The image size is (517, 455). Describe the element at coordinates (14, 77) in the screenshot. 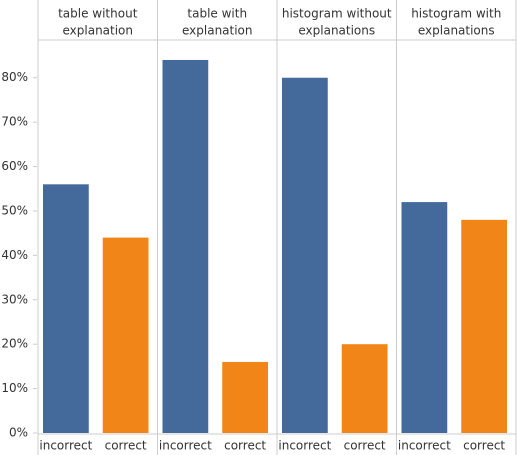

I see `y-tick-label: 80%` at that location.